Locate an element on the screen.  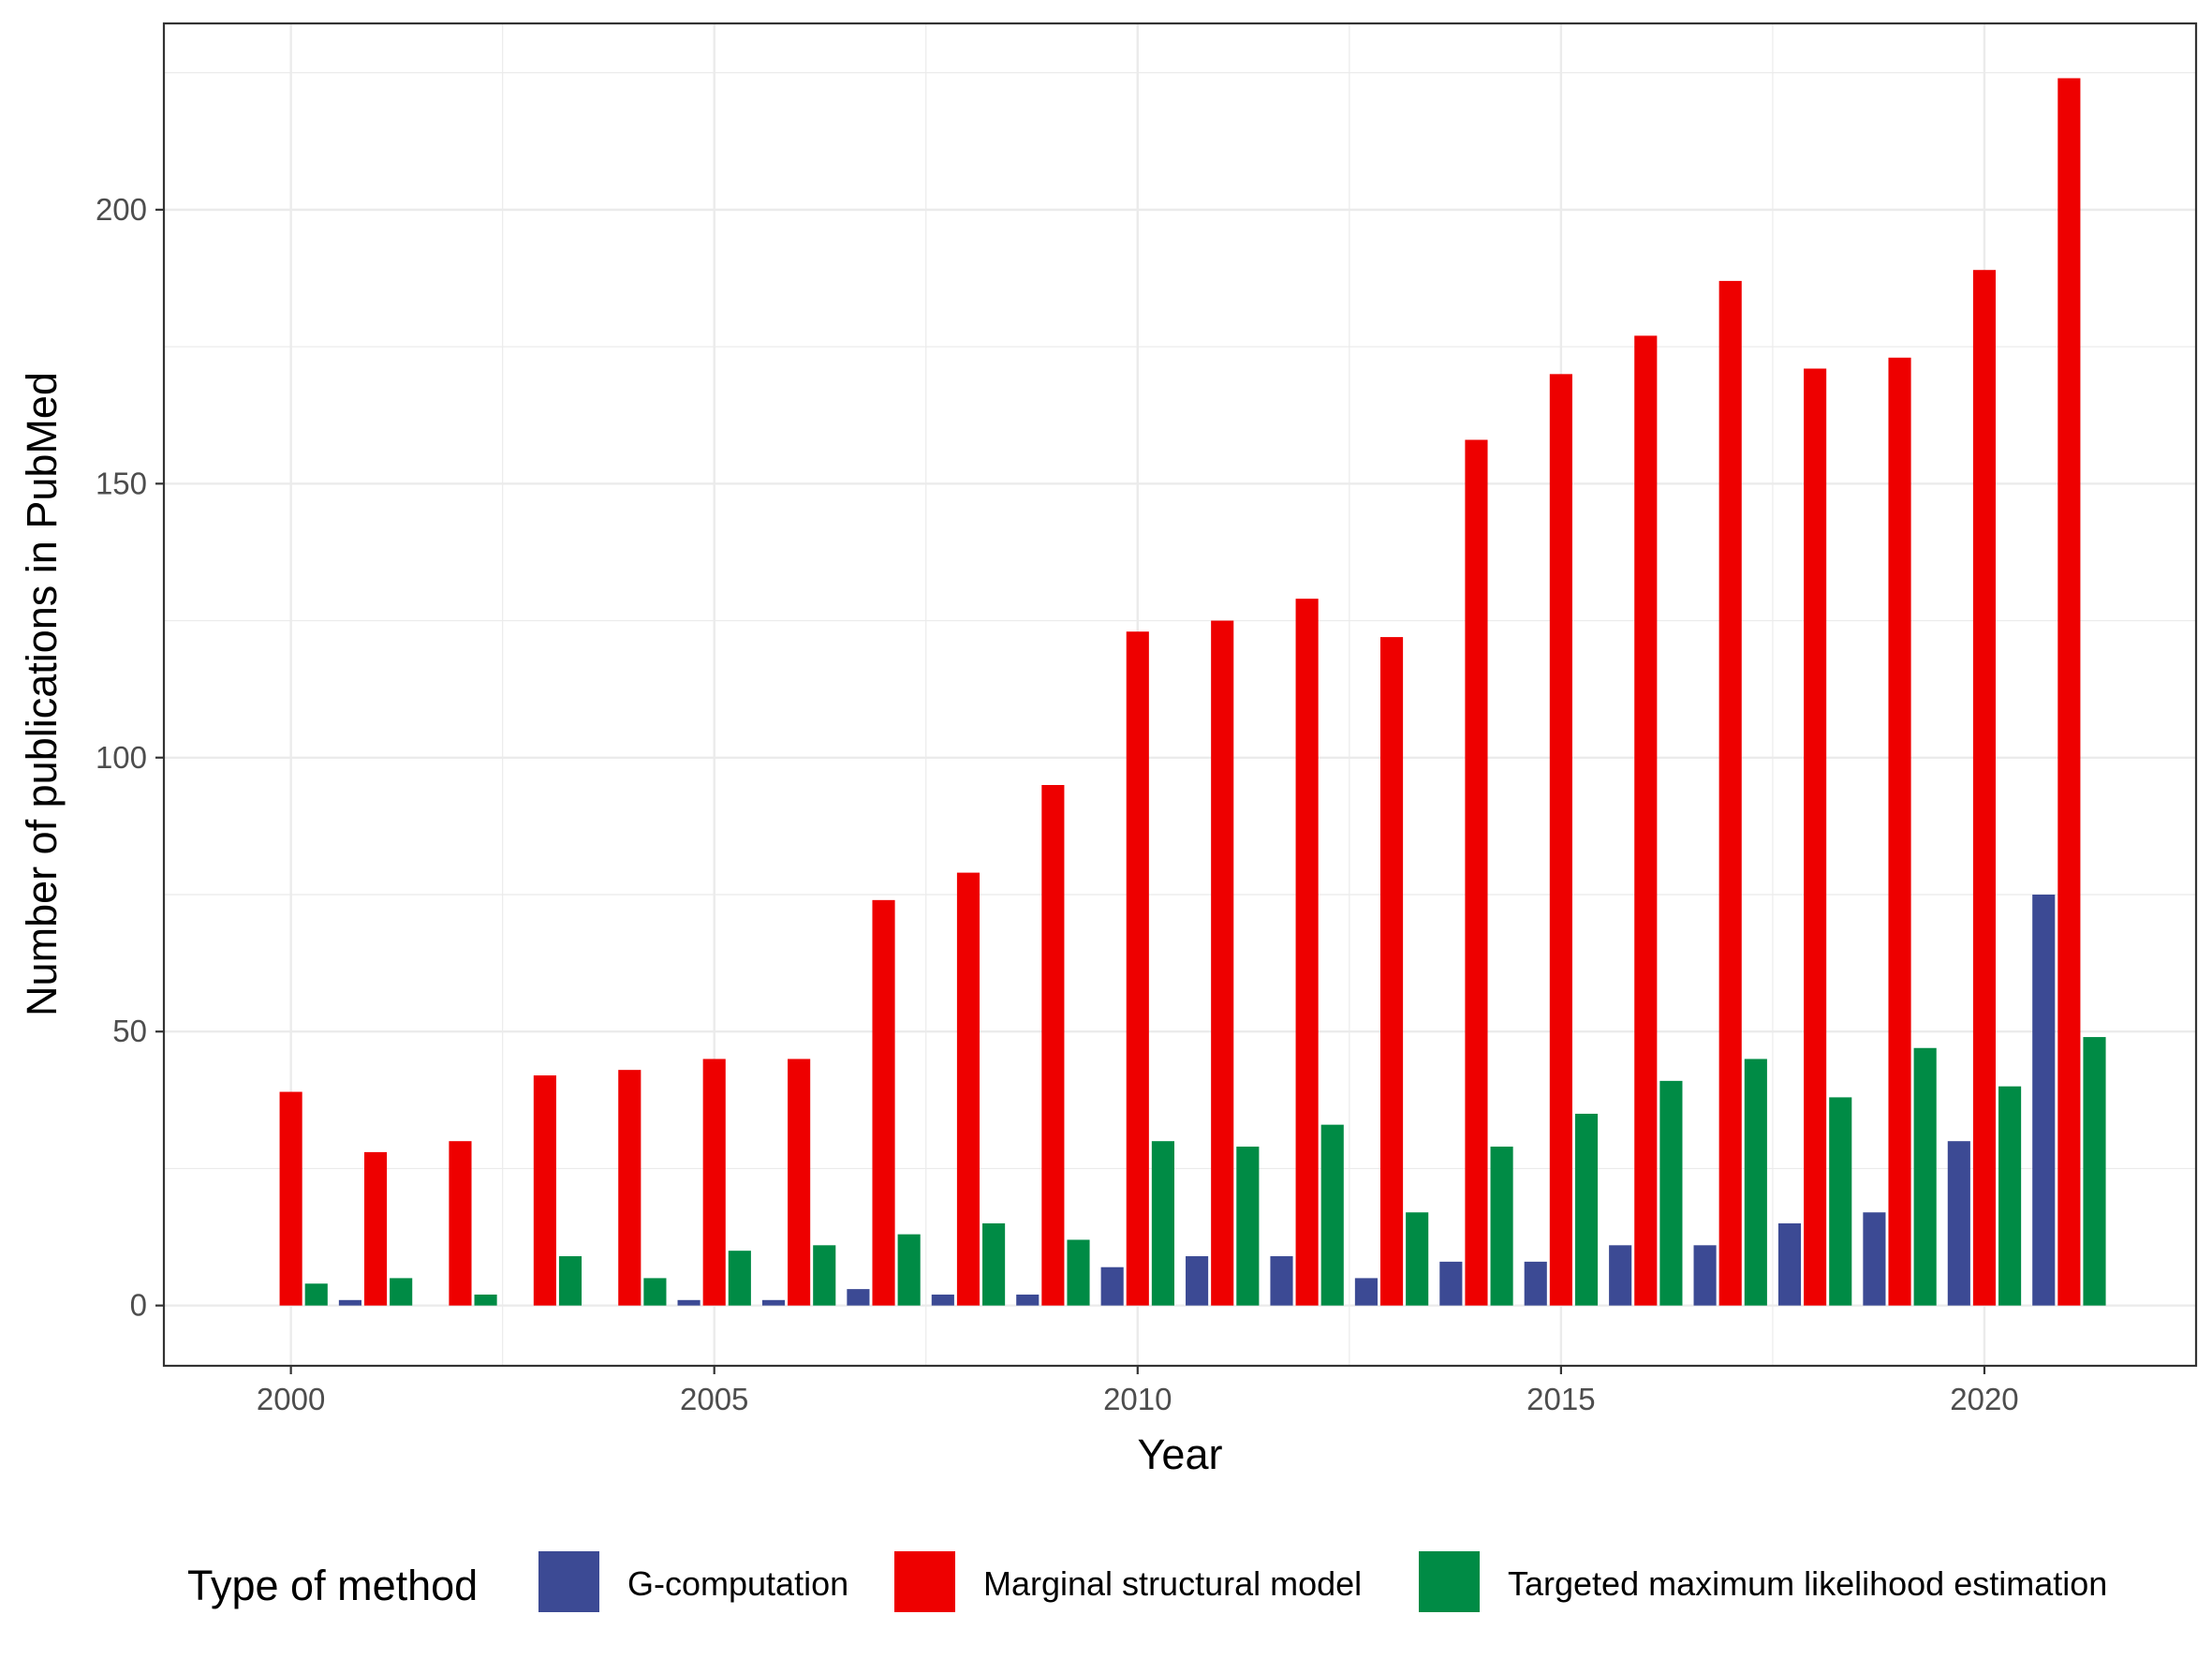
x-tick-label: 2010 is located at coordinates (1138, 1399).